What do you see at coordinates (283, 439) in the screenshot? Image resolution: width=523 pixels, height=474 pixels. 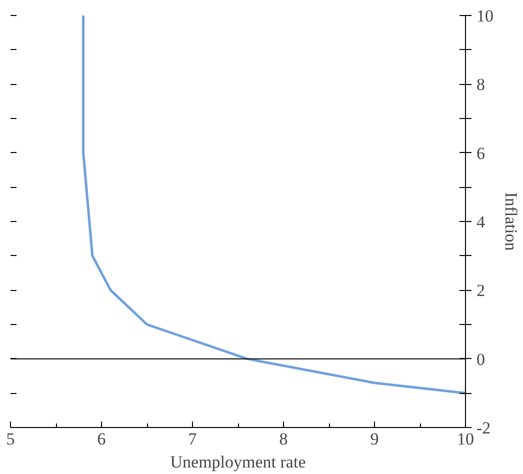 I see `x-tick-label: 8` at bounding box center [283, 439].